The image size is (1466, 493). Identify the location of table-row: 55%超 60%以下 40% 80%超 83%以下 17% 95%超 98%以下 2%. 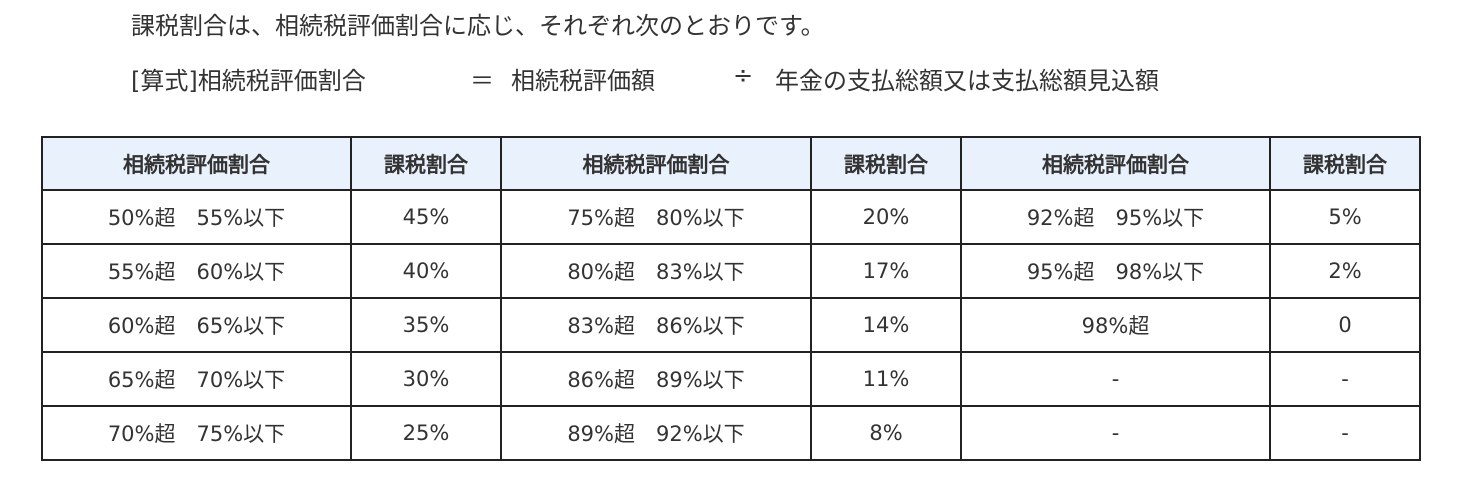
(731, 271).